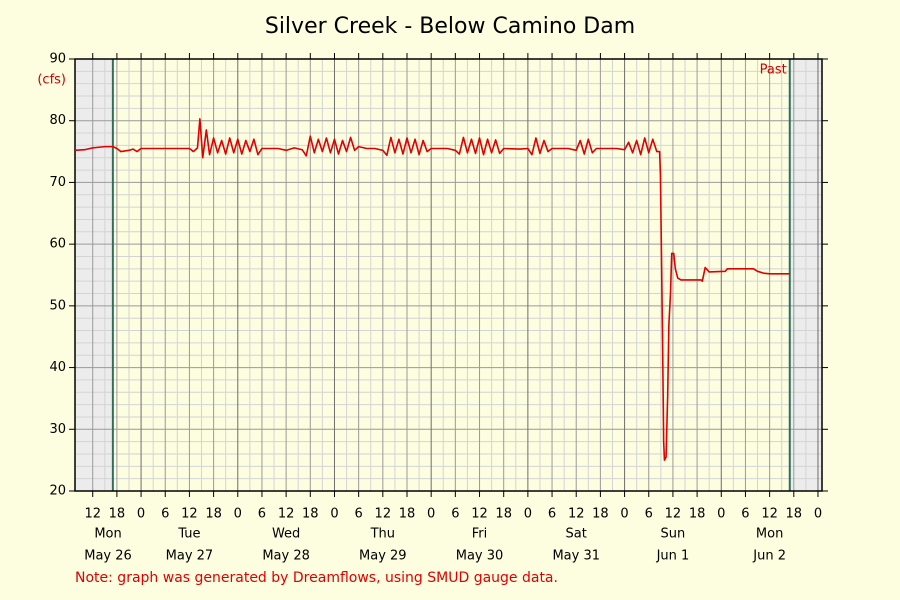 The height and width of the screenshot is (600, 900). Describe the element at coordinates (773, 70) in the screenshot. I see `past-label: Past` at that location.